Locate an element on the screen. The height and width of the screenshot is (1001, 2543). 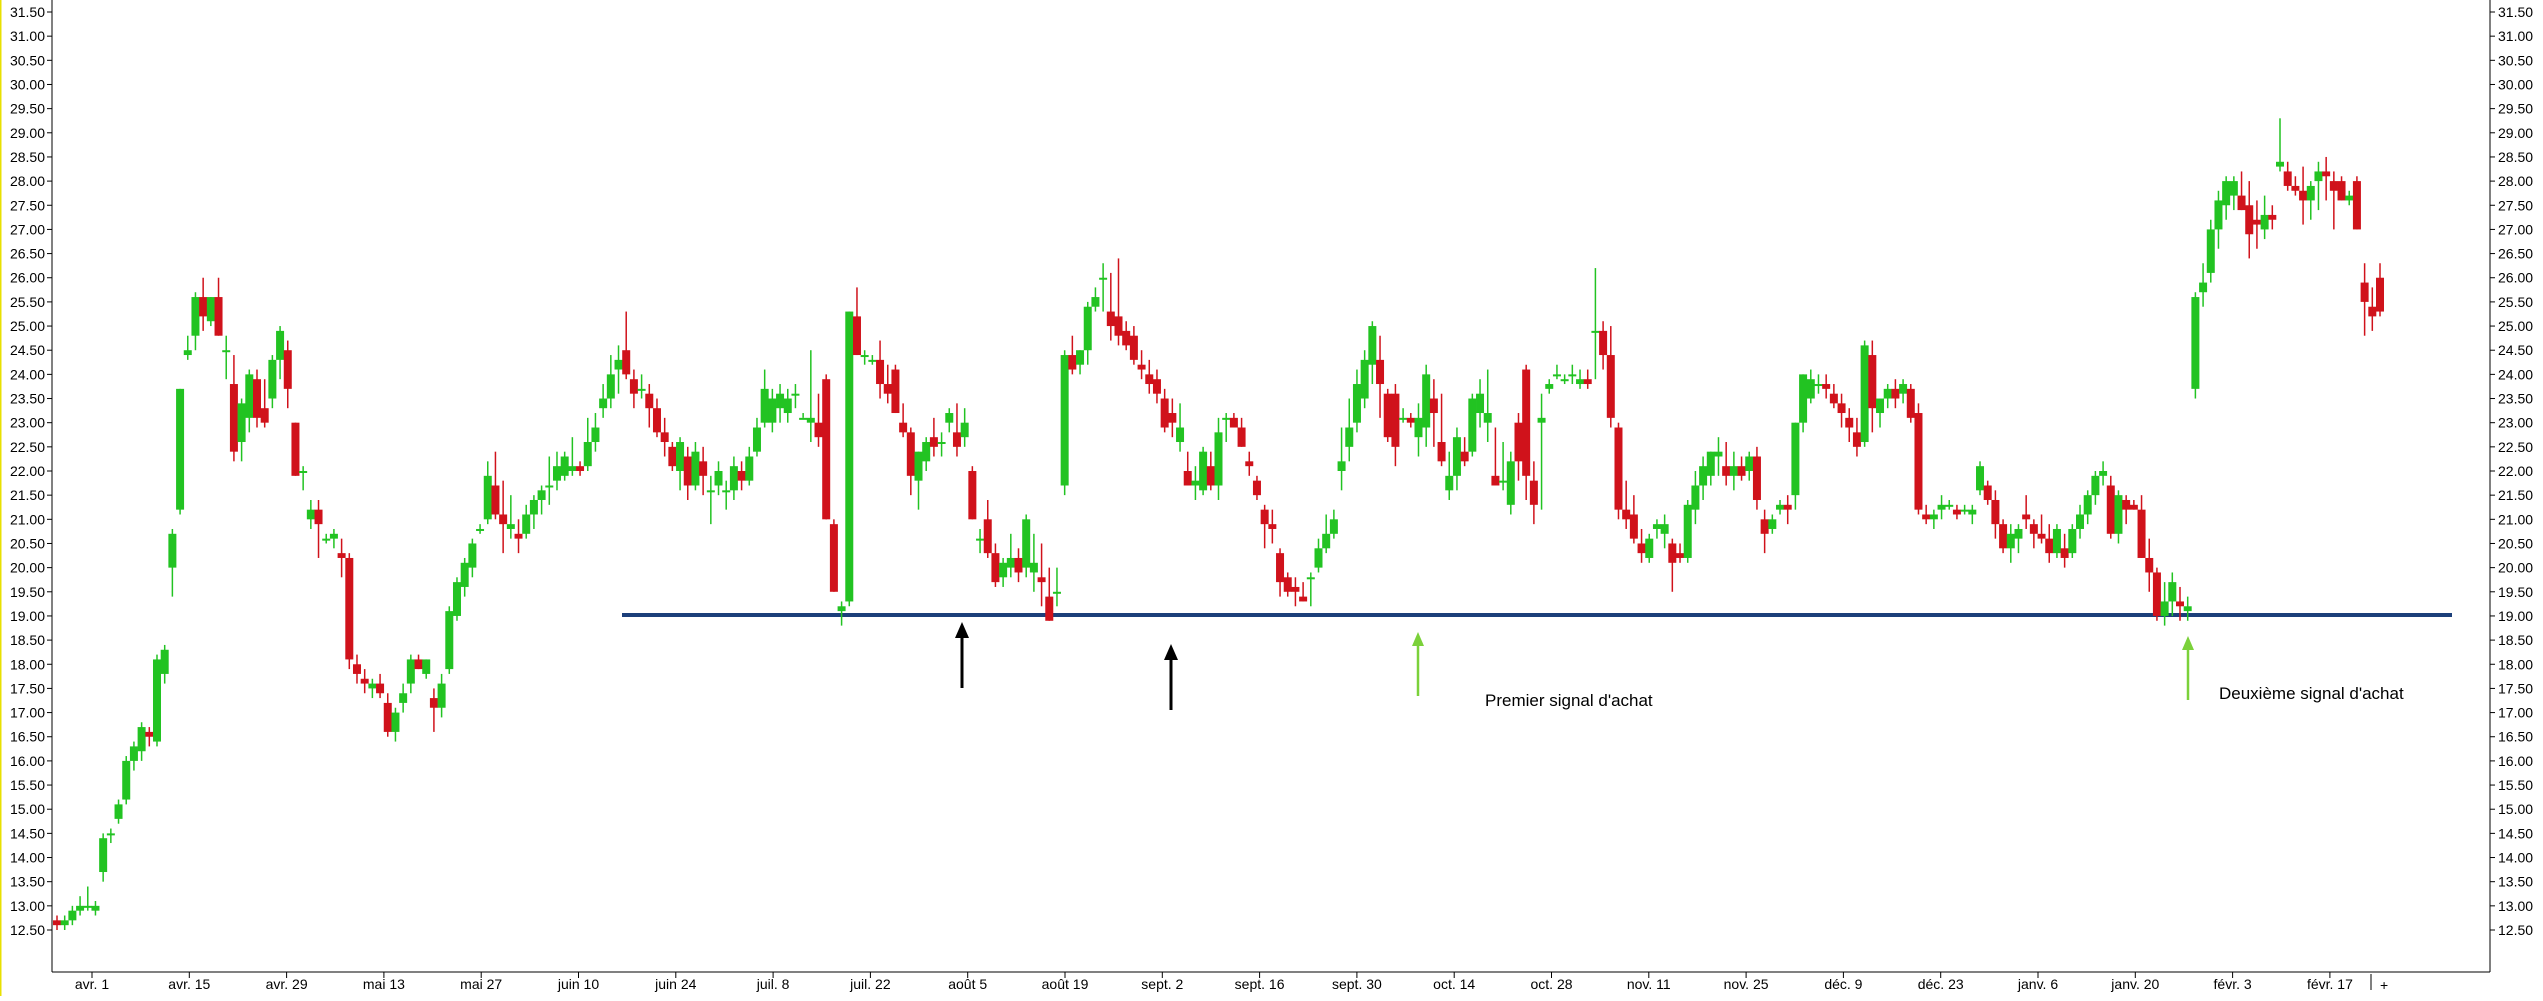
y-tick-label-right: 13.00 is located at coordinates (2515, 906).